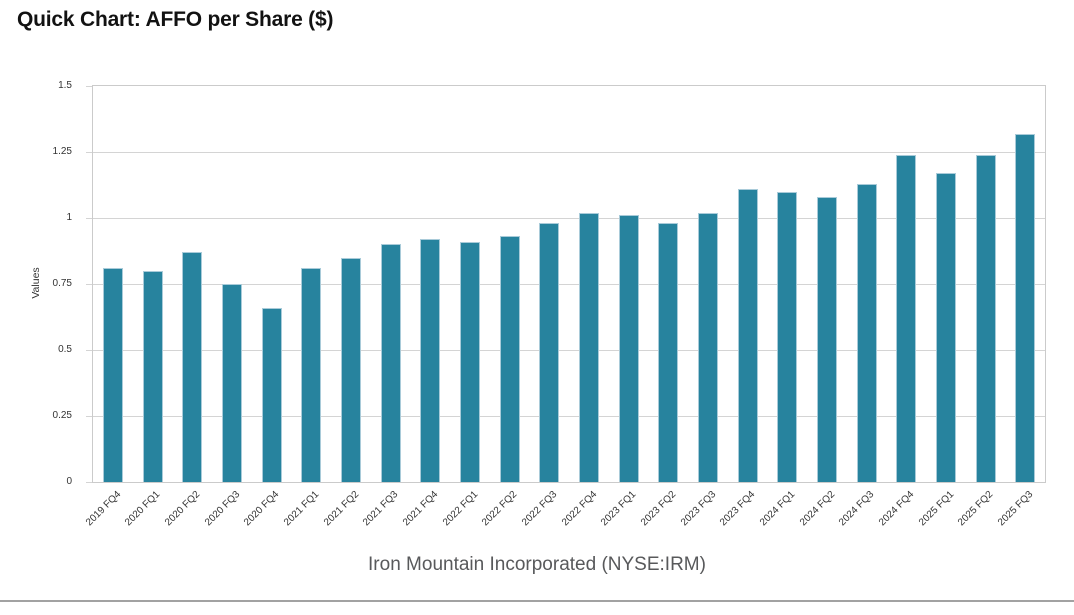  I want to click on x-tick-label: 2023 FQ2, so click(658, 509).